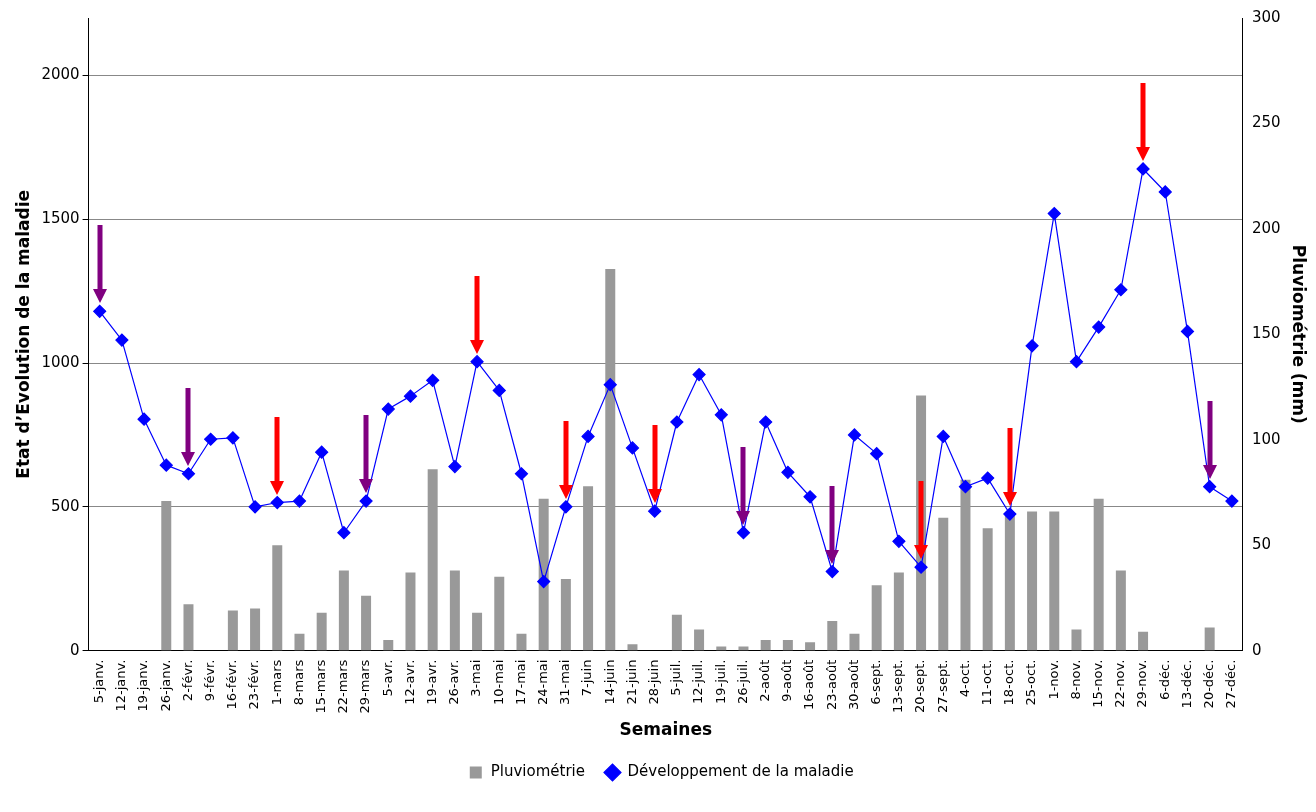  I want to click on x-tick-label: 26-juil., so click(742, 682).